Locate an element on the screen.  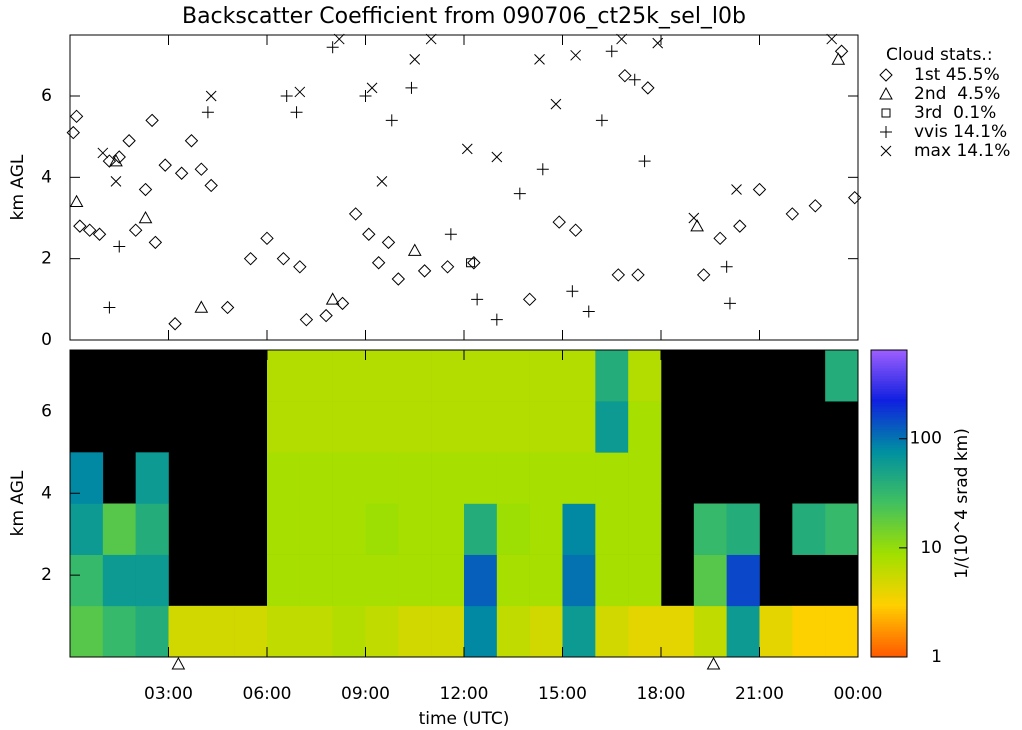
x-tick-label: 15:00 is located at coordinates (562, 694).